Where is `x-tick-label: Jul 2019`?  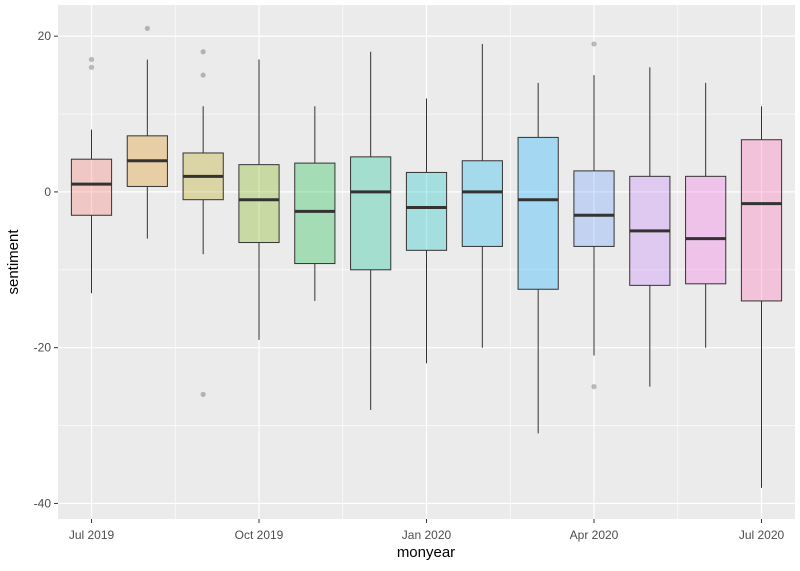 x-tick-label: Jul 2019 is located at coordinates (92, 535).